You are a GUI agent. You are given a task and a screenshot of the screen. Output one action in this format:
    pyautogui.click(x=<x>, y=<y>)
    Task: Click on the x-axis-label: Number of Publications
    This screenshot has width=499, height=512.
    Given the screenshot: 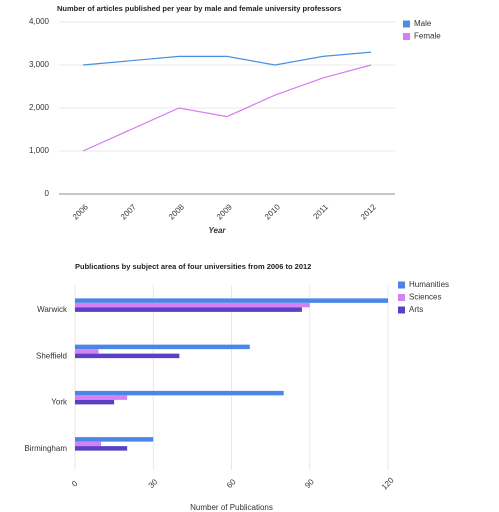 What is the action you would take?
    pyautogui.click(x=231, y=507)
    